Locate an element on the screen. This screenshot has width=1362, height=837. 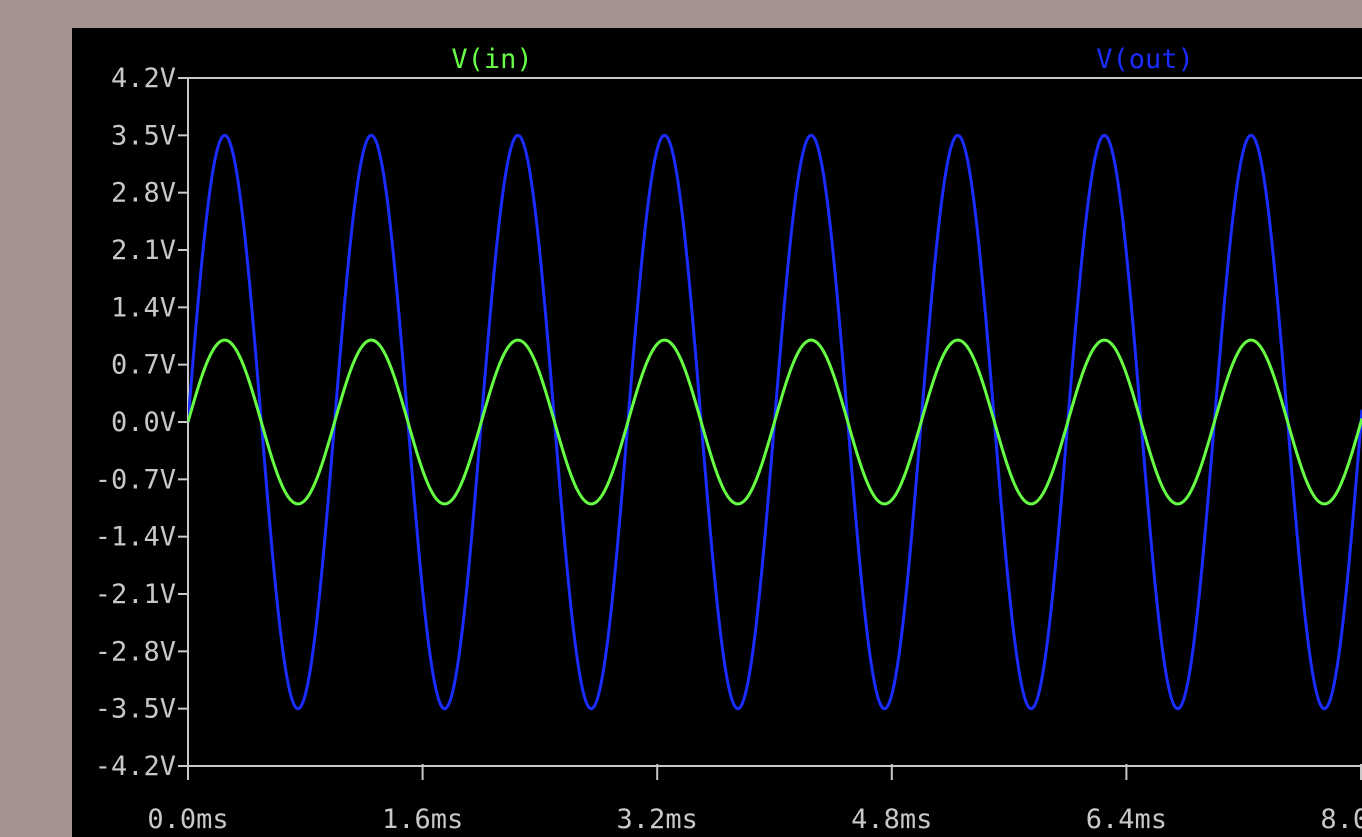
y-tick-label: 0.7V is located at coordinates (143, 365).